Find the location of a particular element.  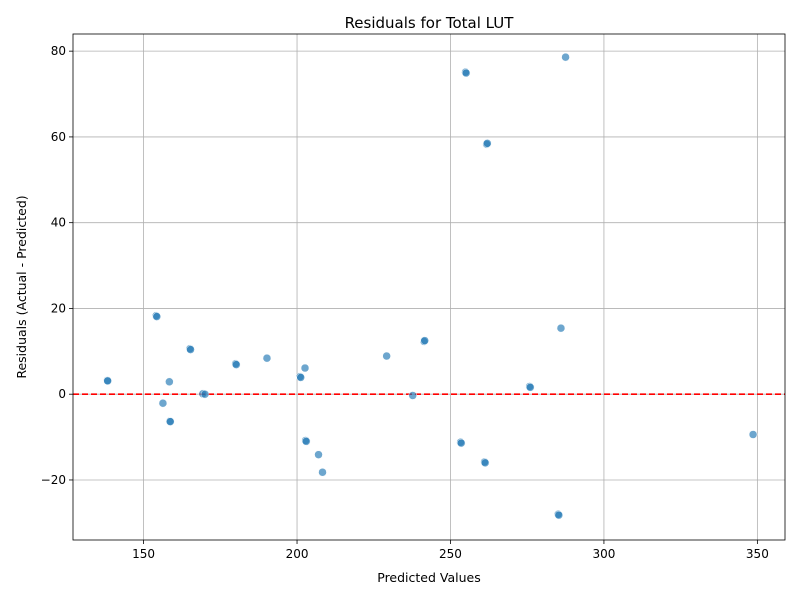

x-tick-label: 200 is located at coordinates (297, 554).